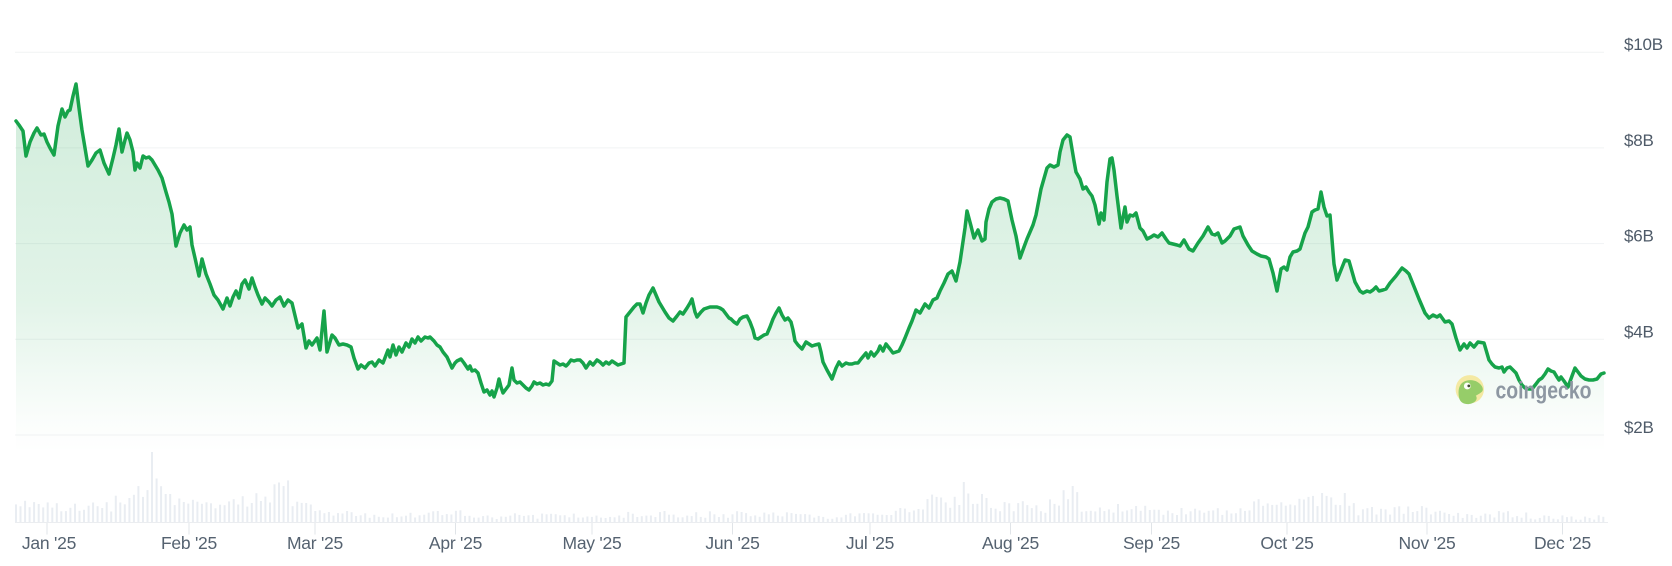  I want to click on svg-text: May '25, so click(592, 543).